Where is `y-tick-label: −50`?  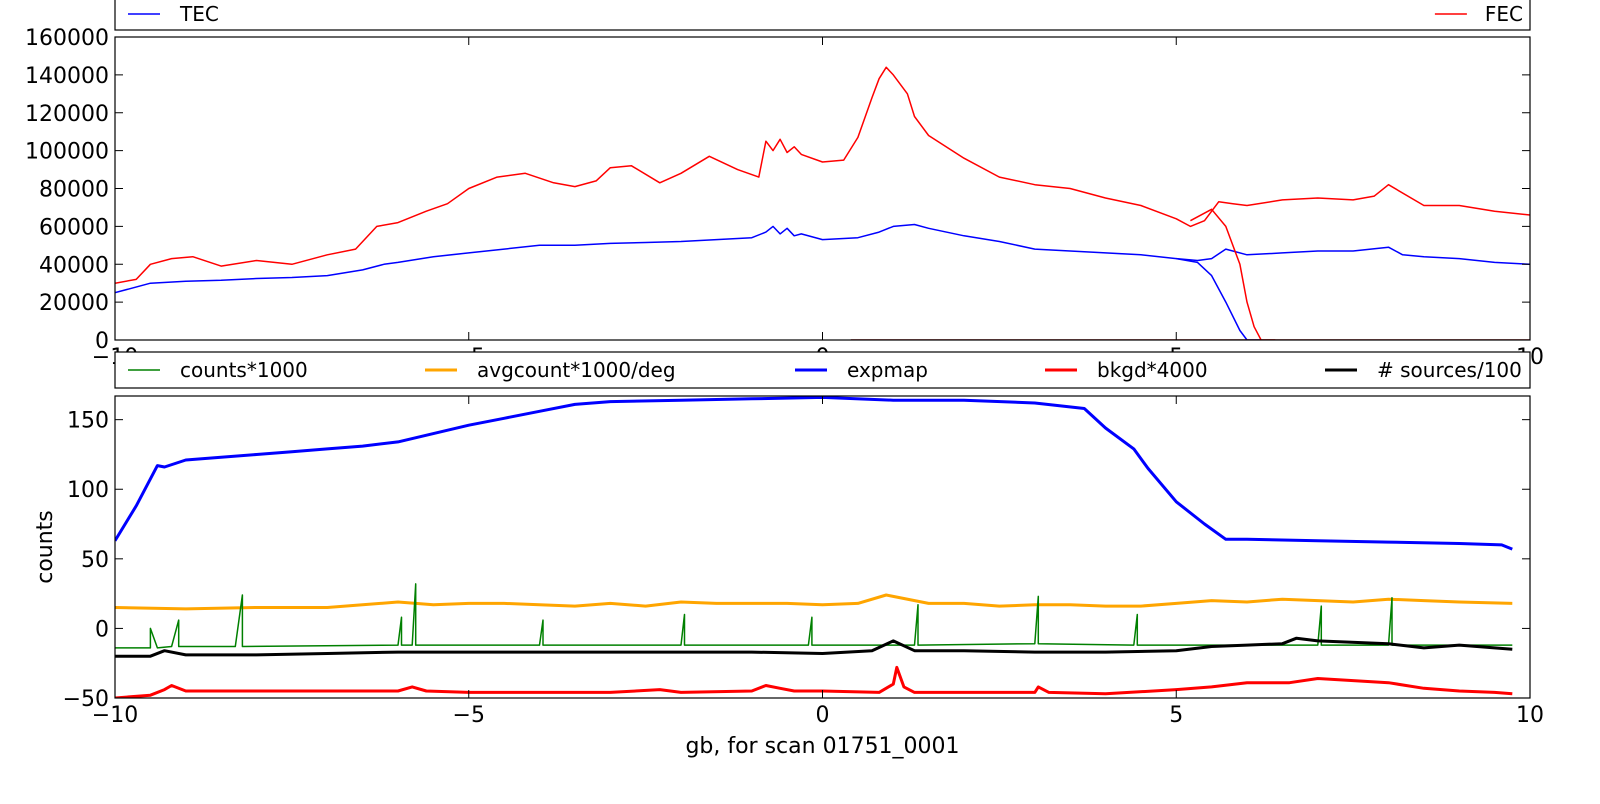
y-tick-label: −50 is located at coordinates (86, 699).